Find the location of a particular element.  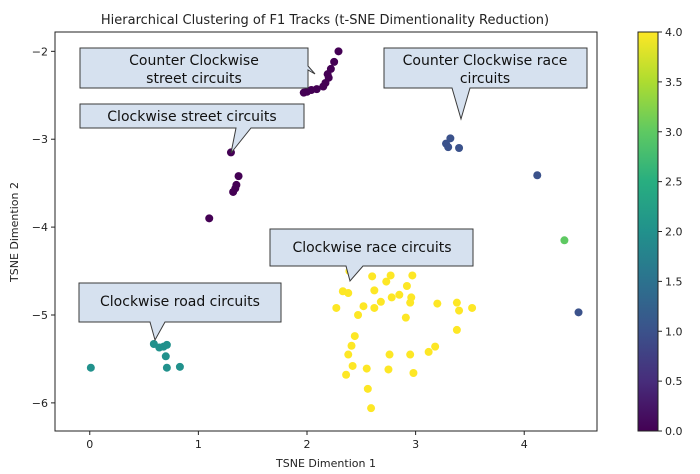

callout-clockwise-road: Clockwise road circuits is located at coordinates (180, 312).